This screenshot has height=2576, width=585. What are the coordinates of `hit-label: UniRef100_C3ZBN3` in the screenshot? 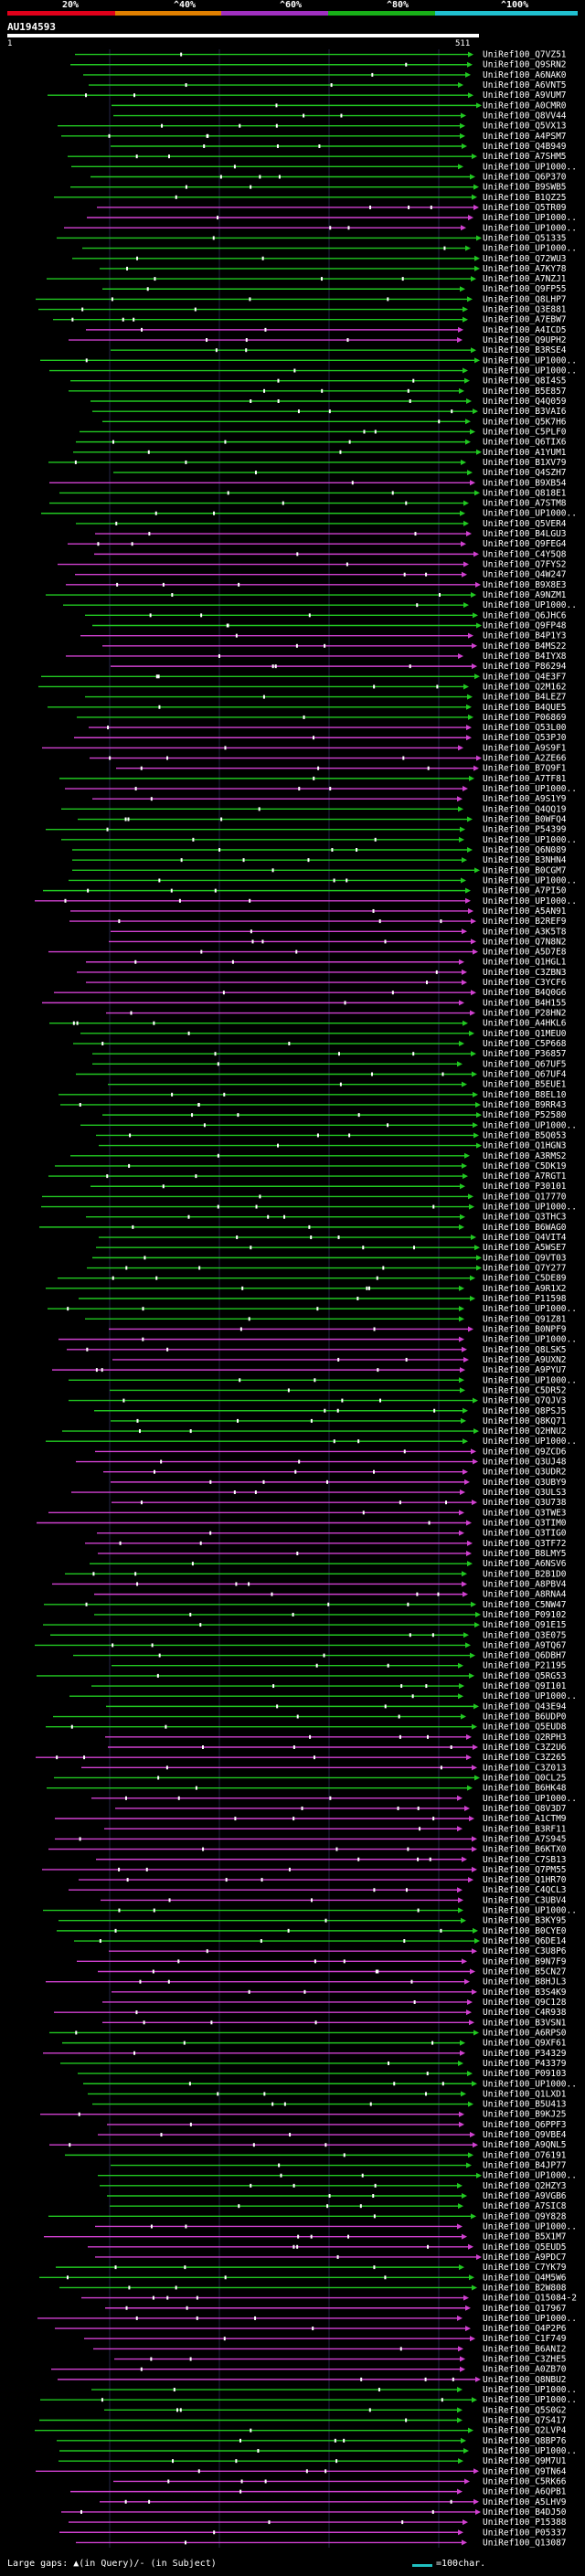 It's located at (525, 973).